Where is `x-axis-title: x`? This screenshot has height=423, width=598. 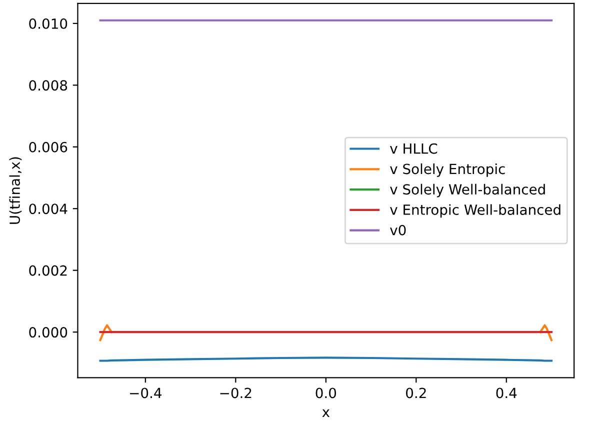 x-axis-title: x is located at coordinates (326, 413).